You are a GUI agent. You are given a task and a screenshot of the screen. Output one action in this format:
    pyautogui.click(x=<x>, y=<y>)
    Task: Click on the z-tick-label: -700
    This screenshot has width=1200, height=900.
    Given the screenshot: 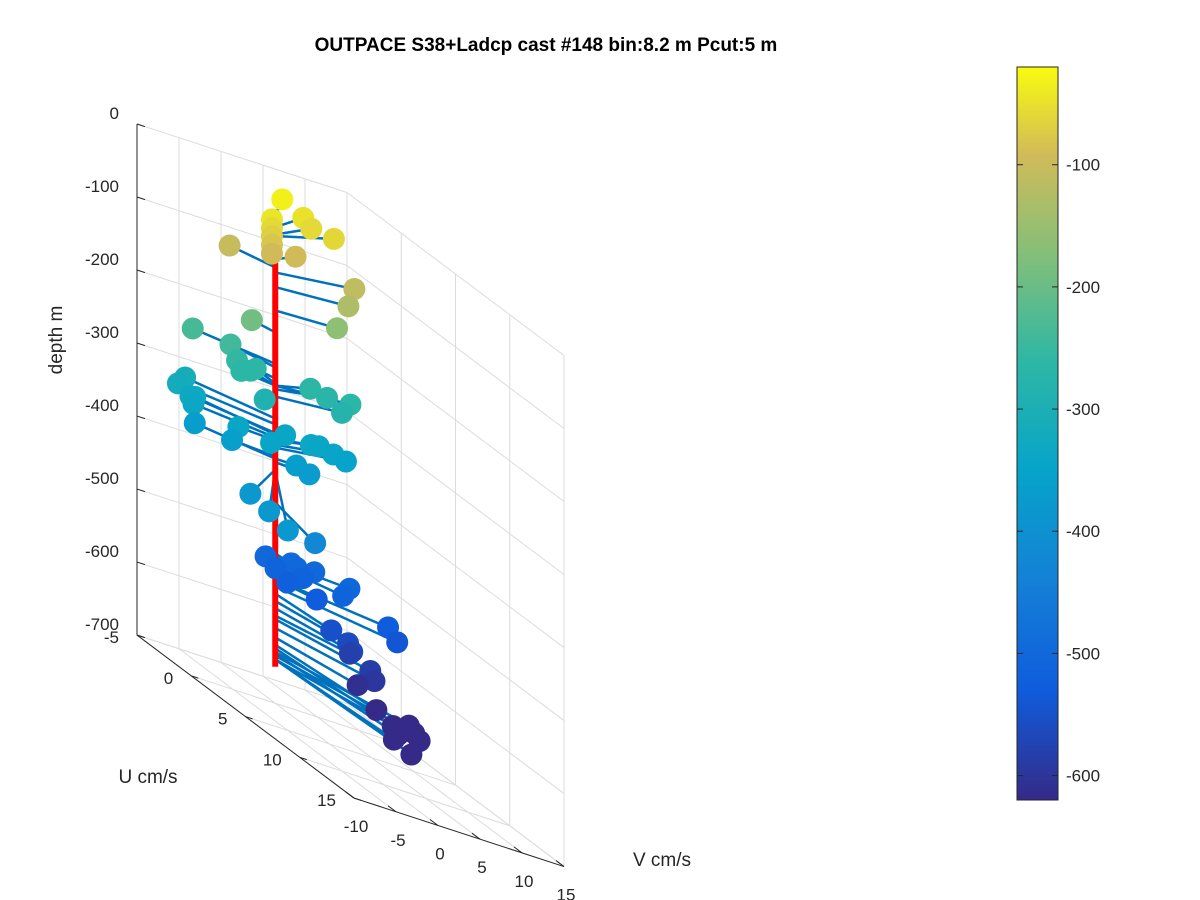 What is the action you would take?
    pyautogui.click(x=102, y=624)
    